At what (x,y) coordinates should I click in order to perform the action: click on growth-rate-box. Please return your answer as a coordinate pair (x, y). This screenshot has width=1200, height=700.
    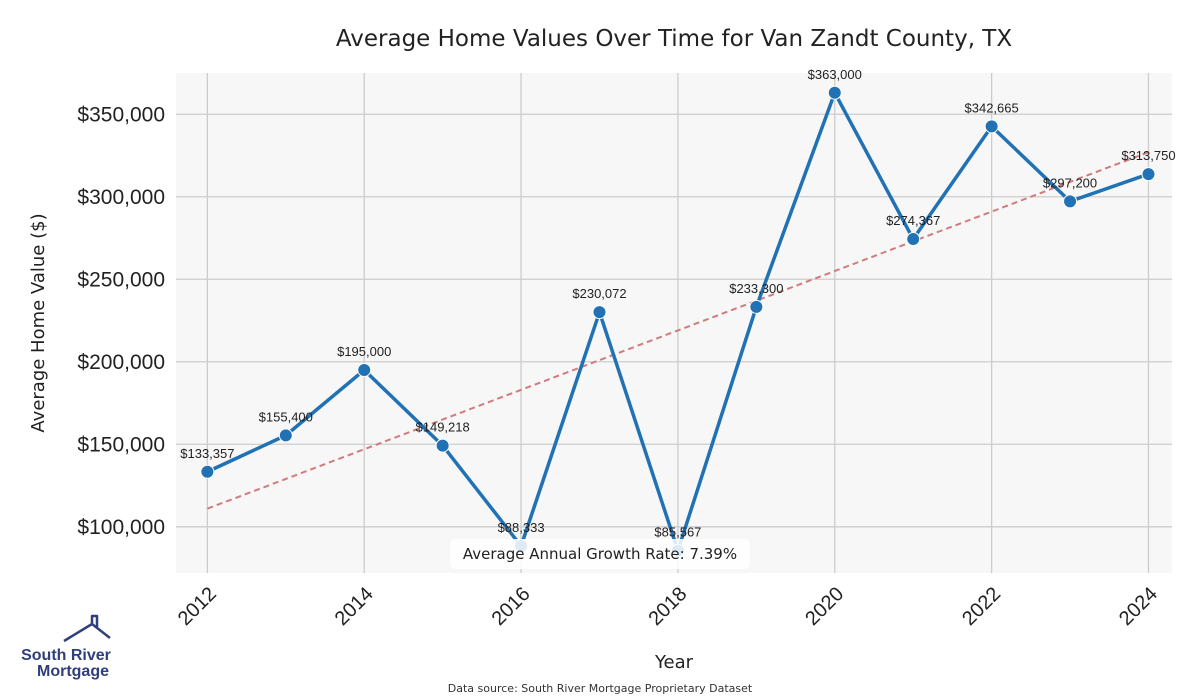
    Looking at the image, I should click on (600, 554).